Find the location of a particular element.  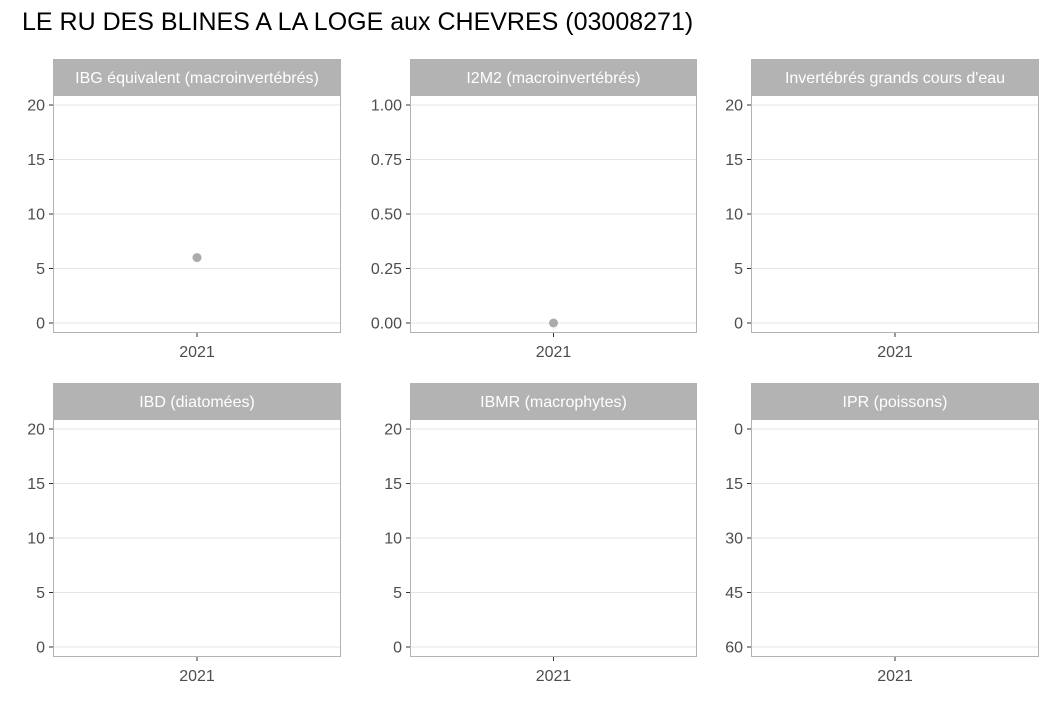

facet-strip-label: IBD (diatomées) is located at coordinates (197, 402).